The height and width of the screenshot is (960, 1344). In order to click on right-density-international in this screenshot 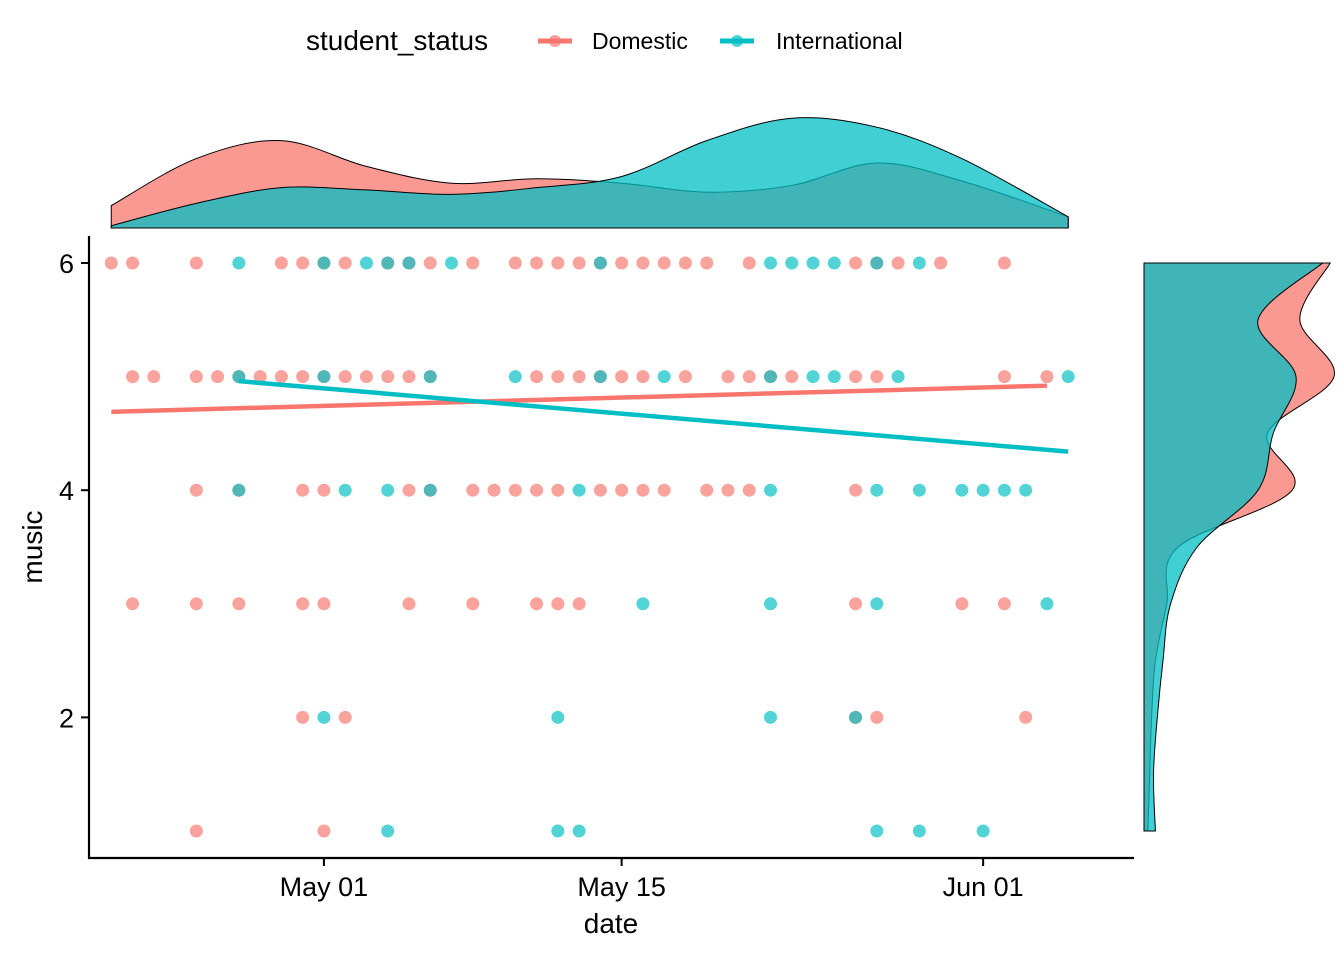, I will do `click(1233, 547)`.